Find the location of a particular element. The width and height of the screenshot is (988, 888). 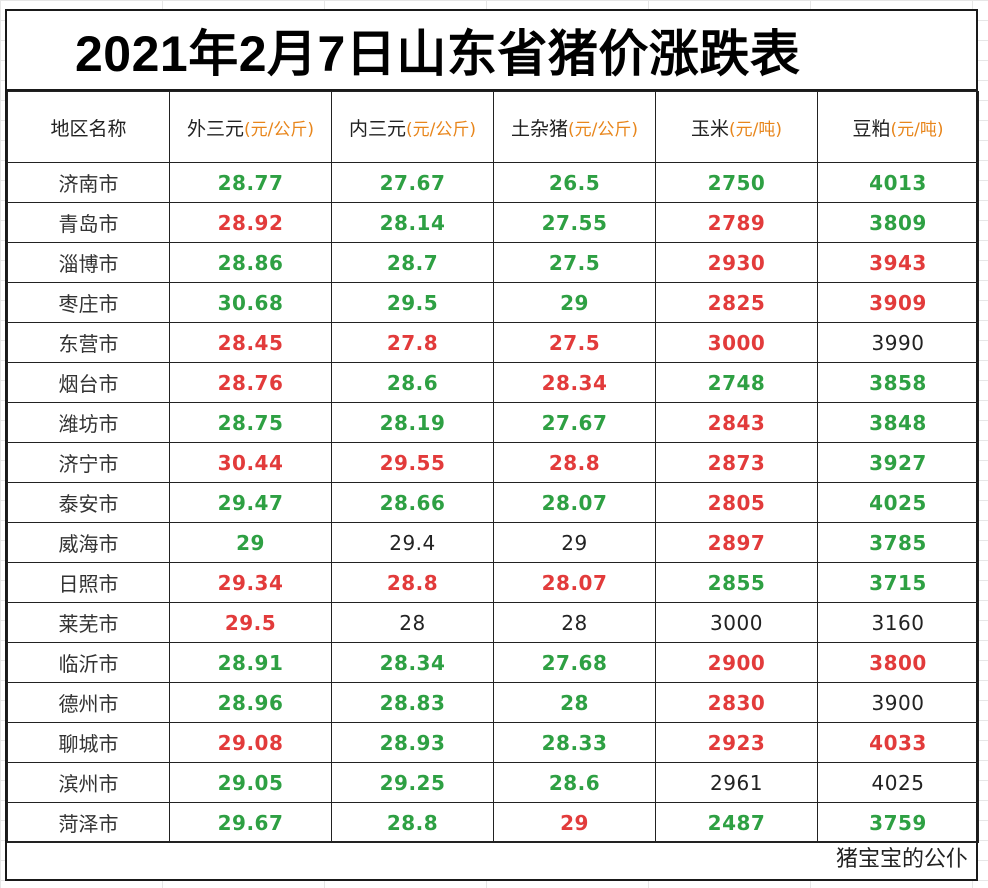

header-inner-three: 内三元(元/公斤) is located at coordinates (412, 127).